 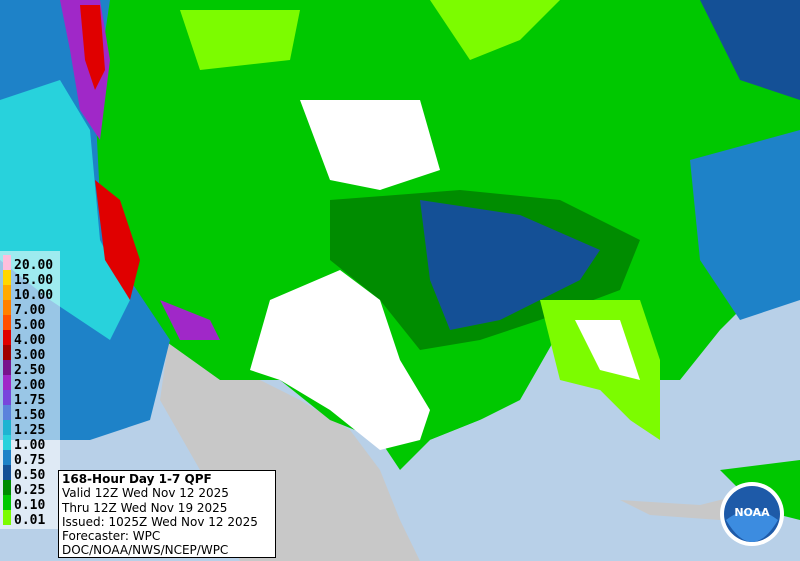 What do you see at coordinates (137, 479) in the screenshot?
I see `info-title: 168-Hour Day 1-7 QPF` at bounding box center [137, 479].